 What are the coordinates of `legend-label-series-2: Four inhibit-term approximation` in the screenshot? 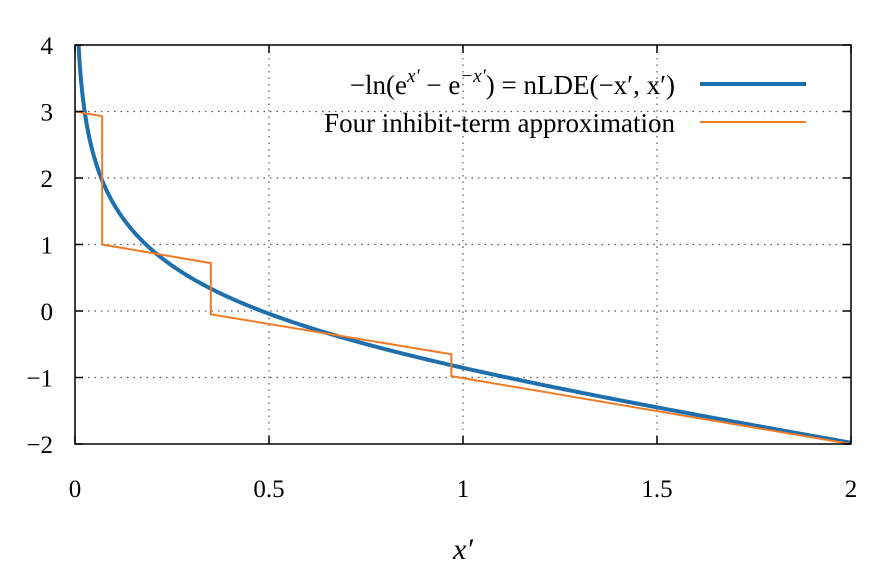 It's located at (499, 123).